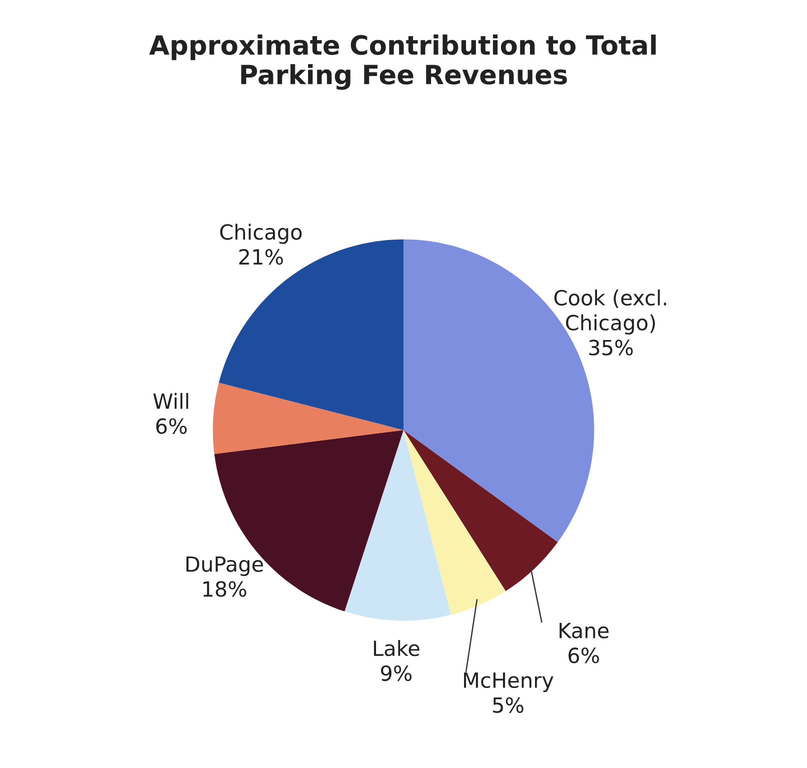 The height and width of the screenshot is (768, 807). What do you see at coordinates (396, 673) in the screenshot?
I see `data-label: 9%` at bounding box center [396, 673].